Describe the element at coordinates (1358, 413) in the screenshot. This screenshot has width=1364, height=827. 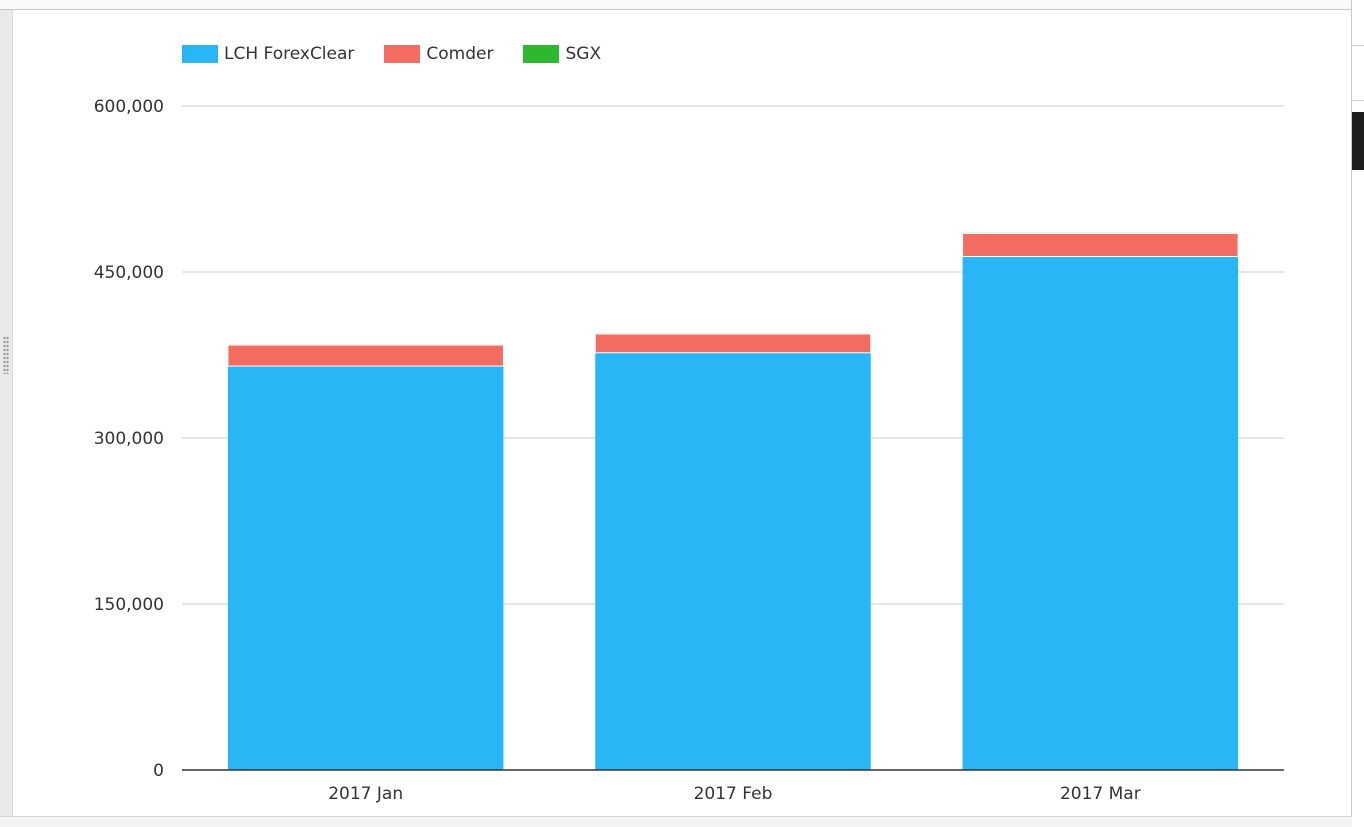
I see `right-panel-edge` at that location.